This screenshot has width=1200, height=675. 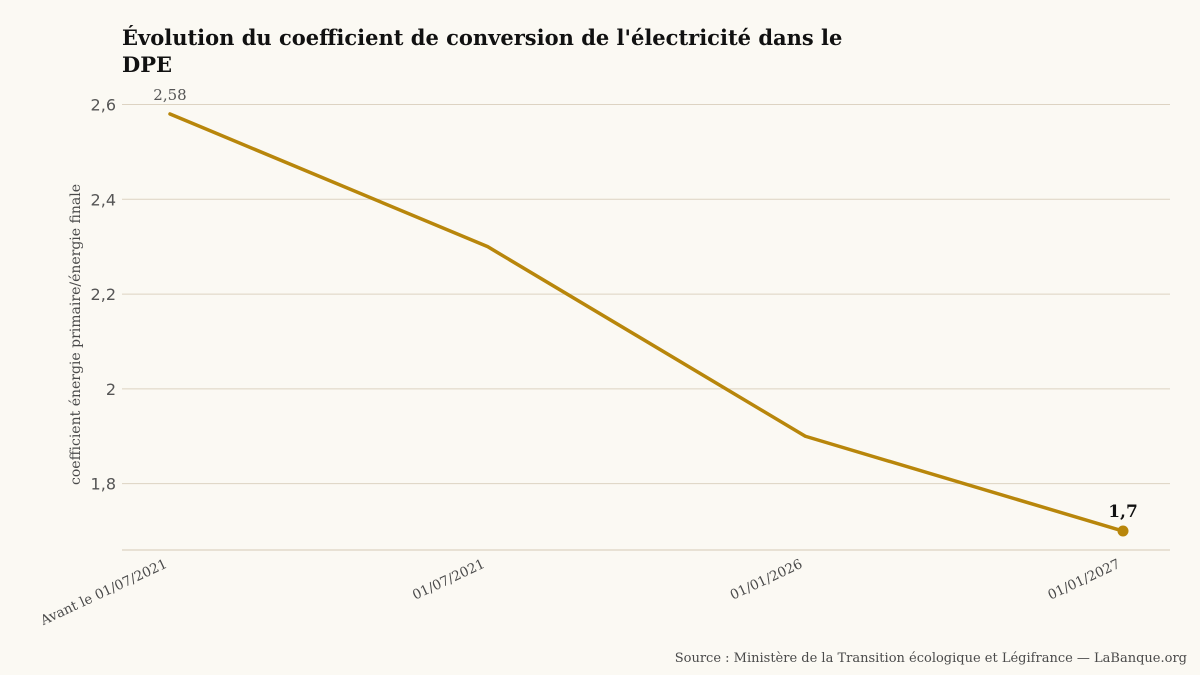 What do you see at coordinates (1123, 512) in the screenshot?
I see `data-label: 1,7` at bounding box center [1123, 512].